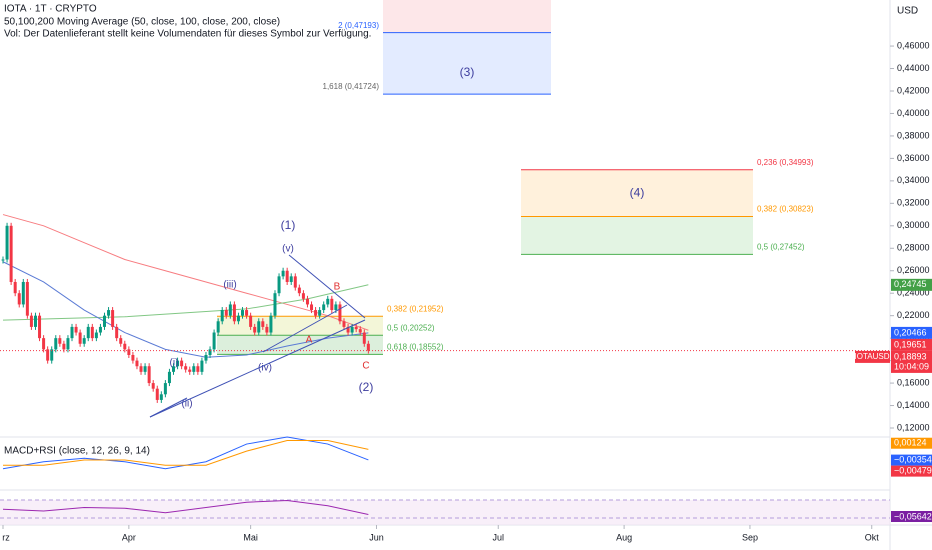  Describe the element at coordinates (337, 287) in the screenshot. I see `wave-label: B` at that location.